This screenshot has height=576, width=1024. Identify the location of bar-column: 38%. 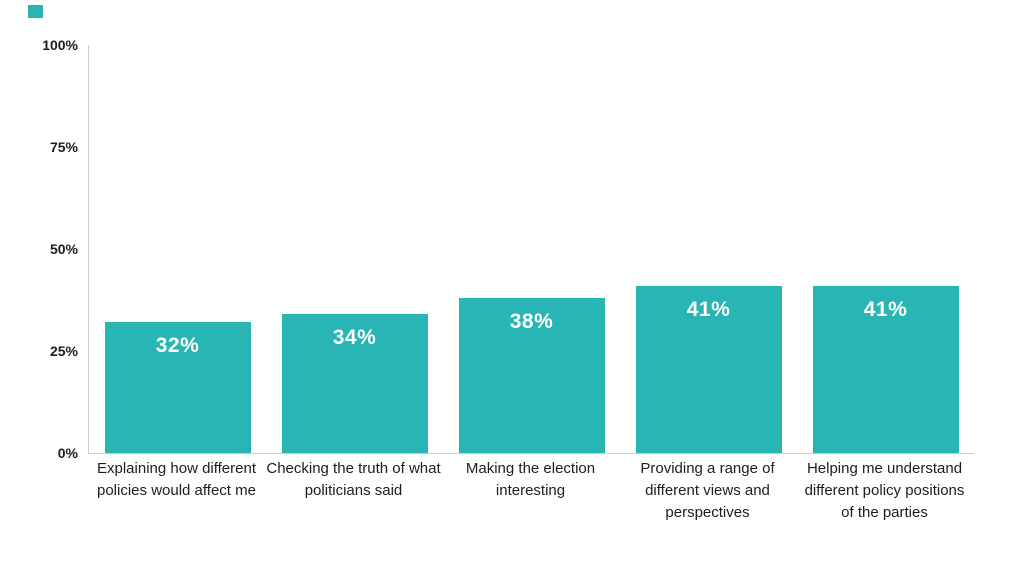
(531, 249).